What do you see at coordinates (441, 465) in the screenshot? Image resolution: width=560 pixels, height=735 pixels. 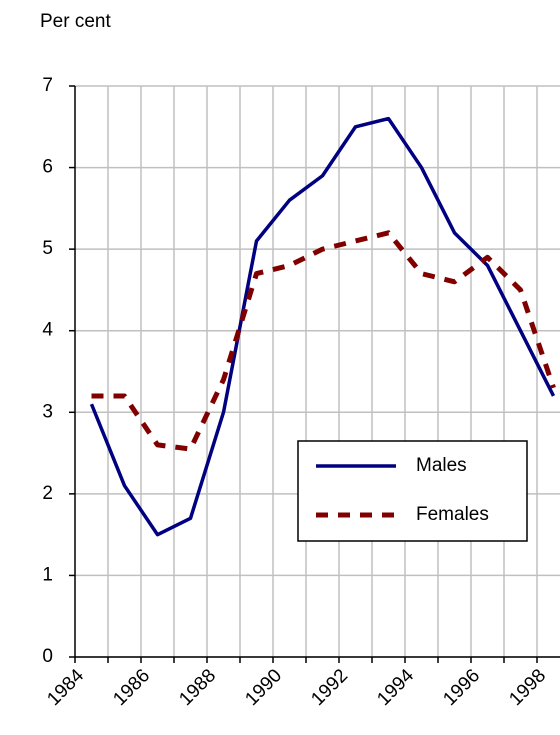 I see `legend-label: Males` at bounding box center [441, 465].